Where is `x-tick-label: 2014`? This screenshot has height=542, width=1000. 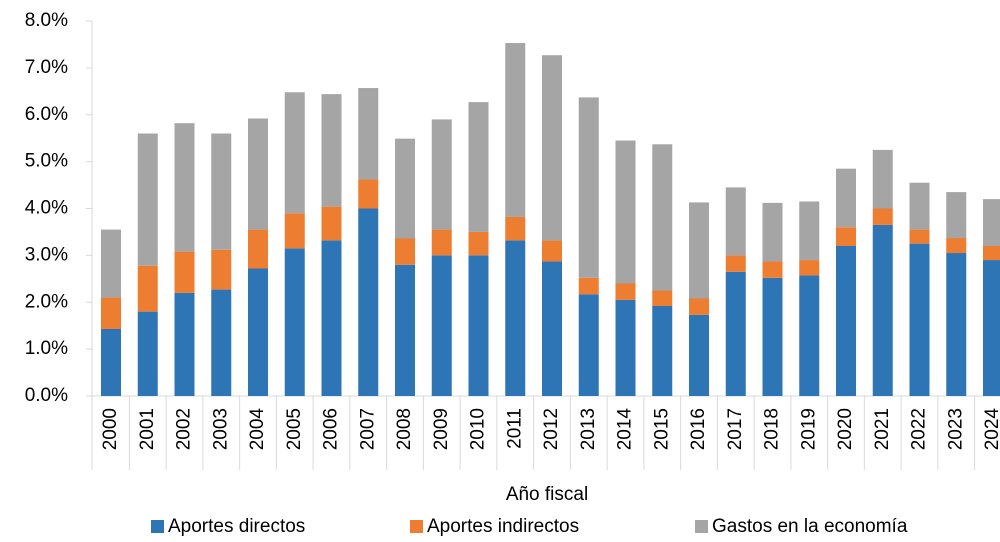
x-tick-label: 2014 is located at coordinates (625, 429).